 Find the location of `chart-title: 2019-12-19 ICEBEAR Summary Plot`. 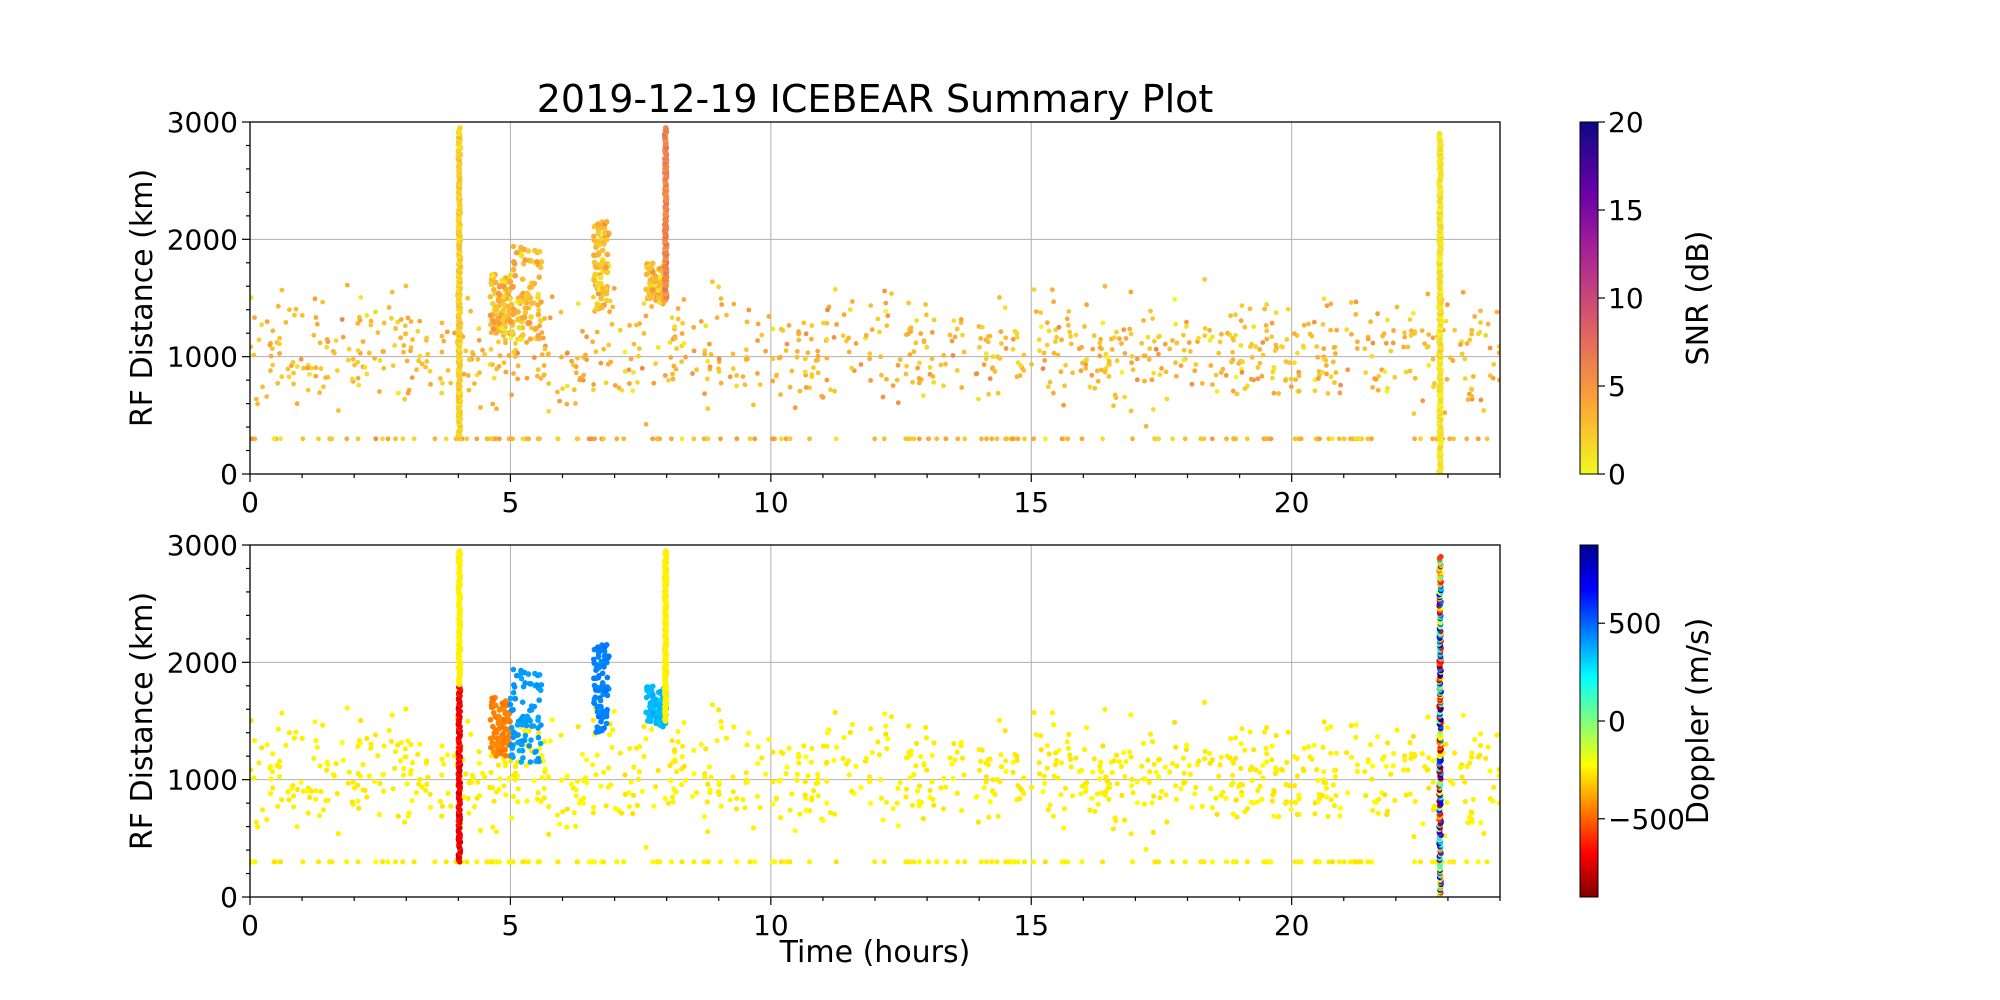

chart-title: 2019-12-19 ICEBEAR Summary Plot is located at coordinates (875, 99).